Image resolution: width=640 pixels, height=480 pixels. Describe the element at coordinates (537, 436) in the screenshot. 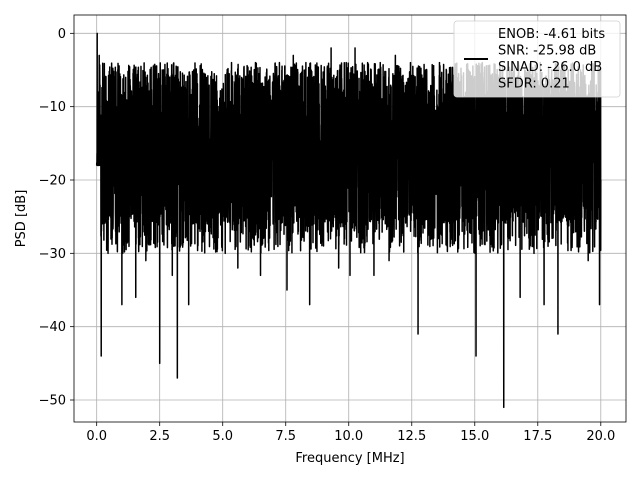

I see `x-tick-label: 17.5` at that location.